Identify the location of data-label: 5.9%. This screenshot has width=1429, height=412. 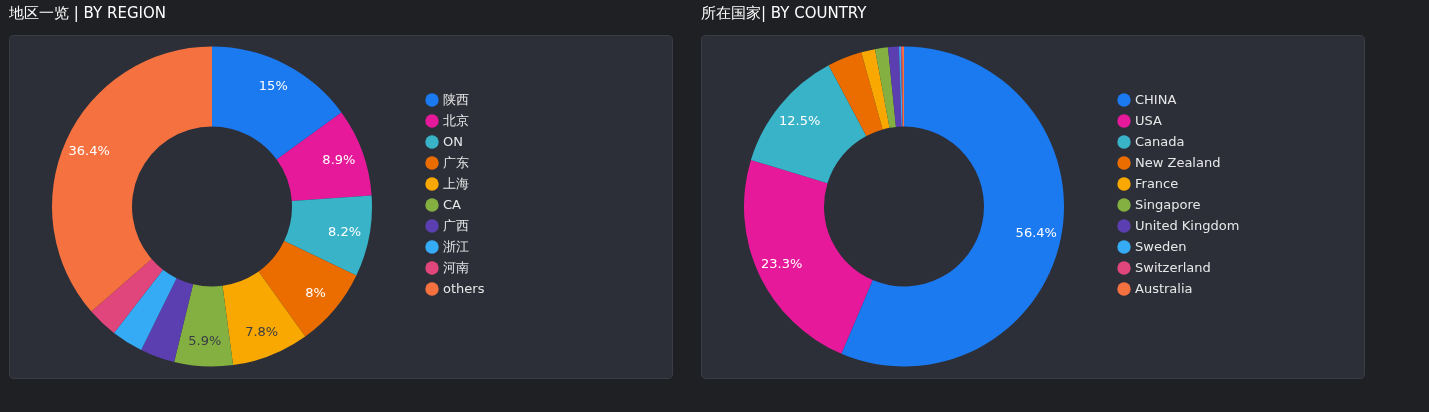
(205, 341).